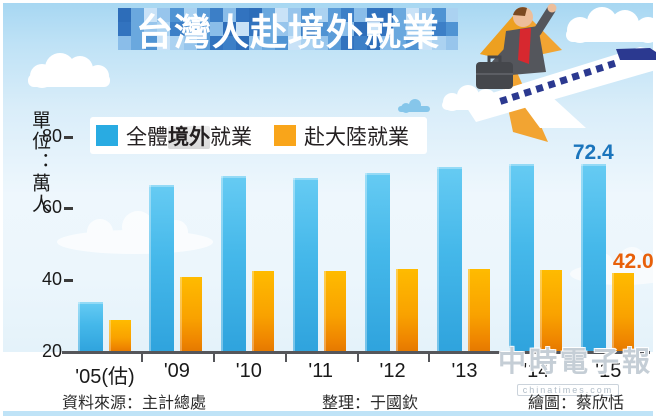  What do you see at coordinates (494, 58) in the screenshot?
I see `briefcase-handle` at bounding box center [494, 58].